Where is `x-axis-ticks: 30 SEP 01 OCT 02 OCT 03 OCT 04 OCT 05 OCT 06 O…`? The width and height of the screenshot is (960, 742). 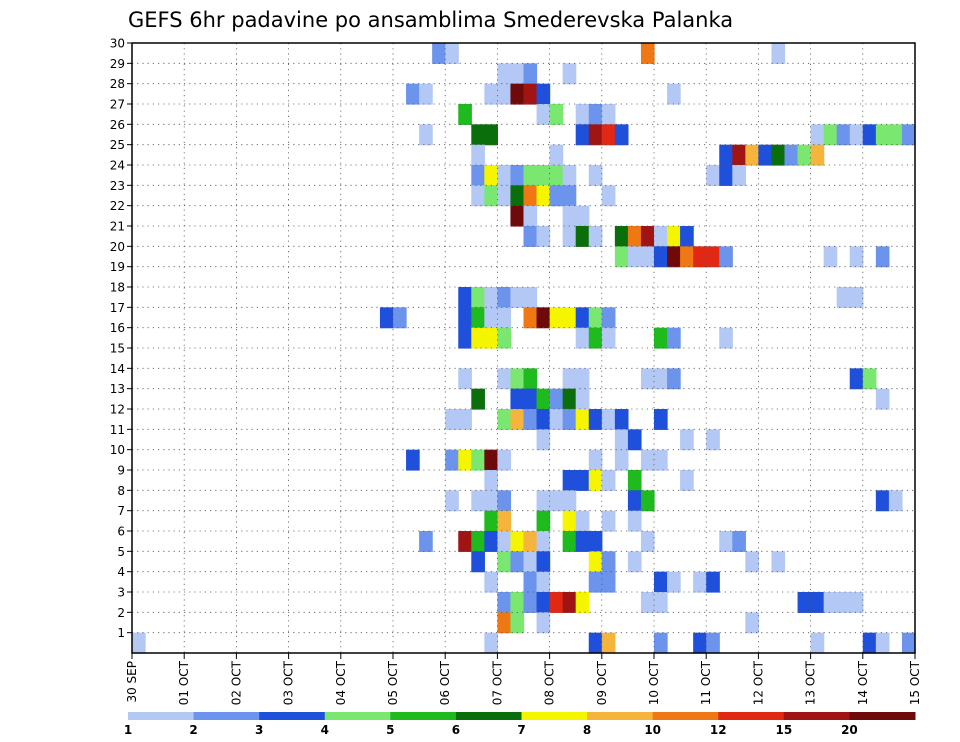 x-axis-ticks: 30 SEP 01 OCT 02 OCT 03 OCT 04 OCT 05 OCT 06 O… is located at coordinates (523, 679).